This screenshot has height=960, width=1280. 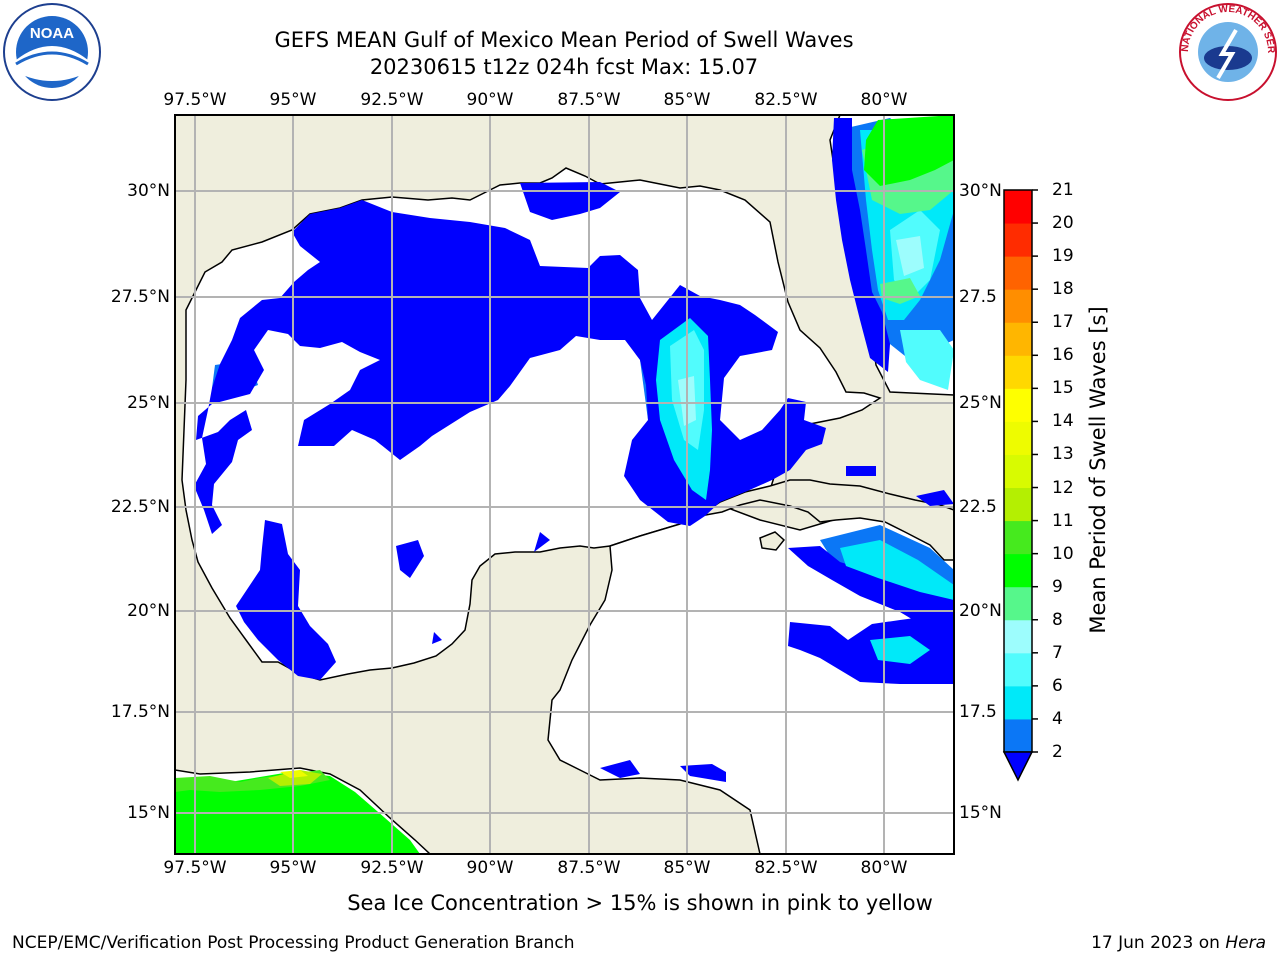 What do you see at coordinates (980, 403) in the screenshot?
I see `lat-tick-right: 25°N` at bounding box center [980, 403].